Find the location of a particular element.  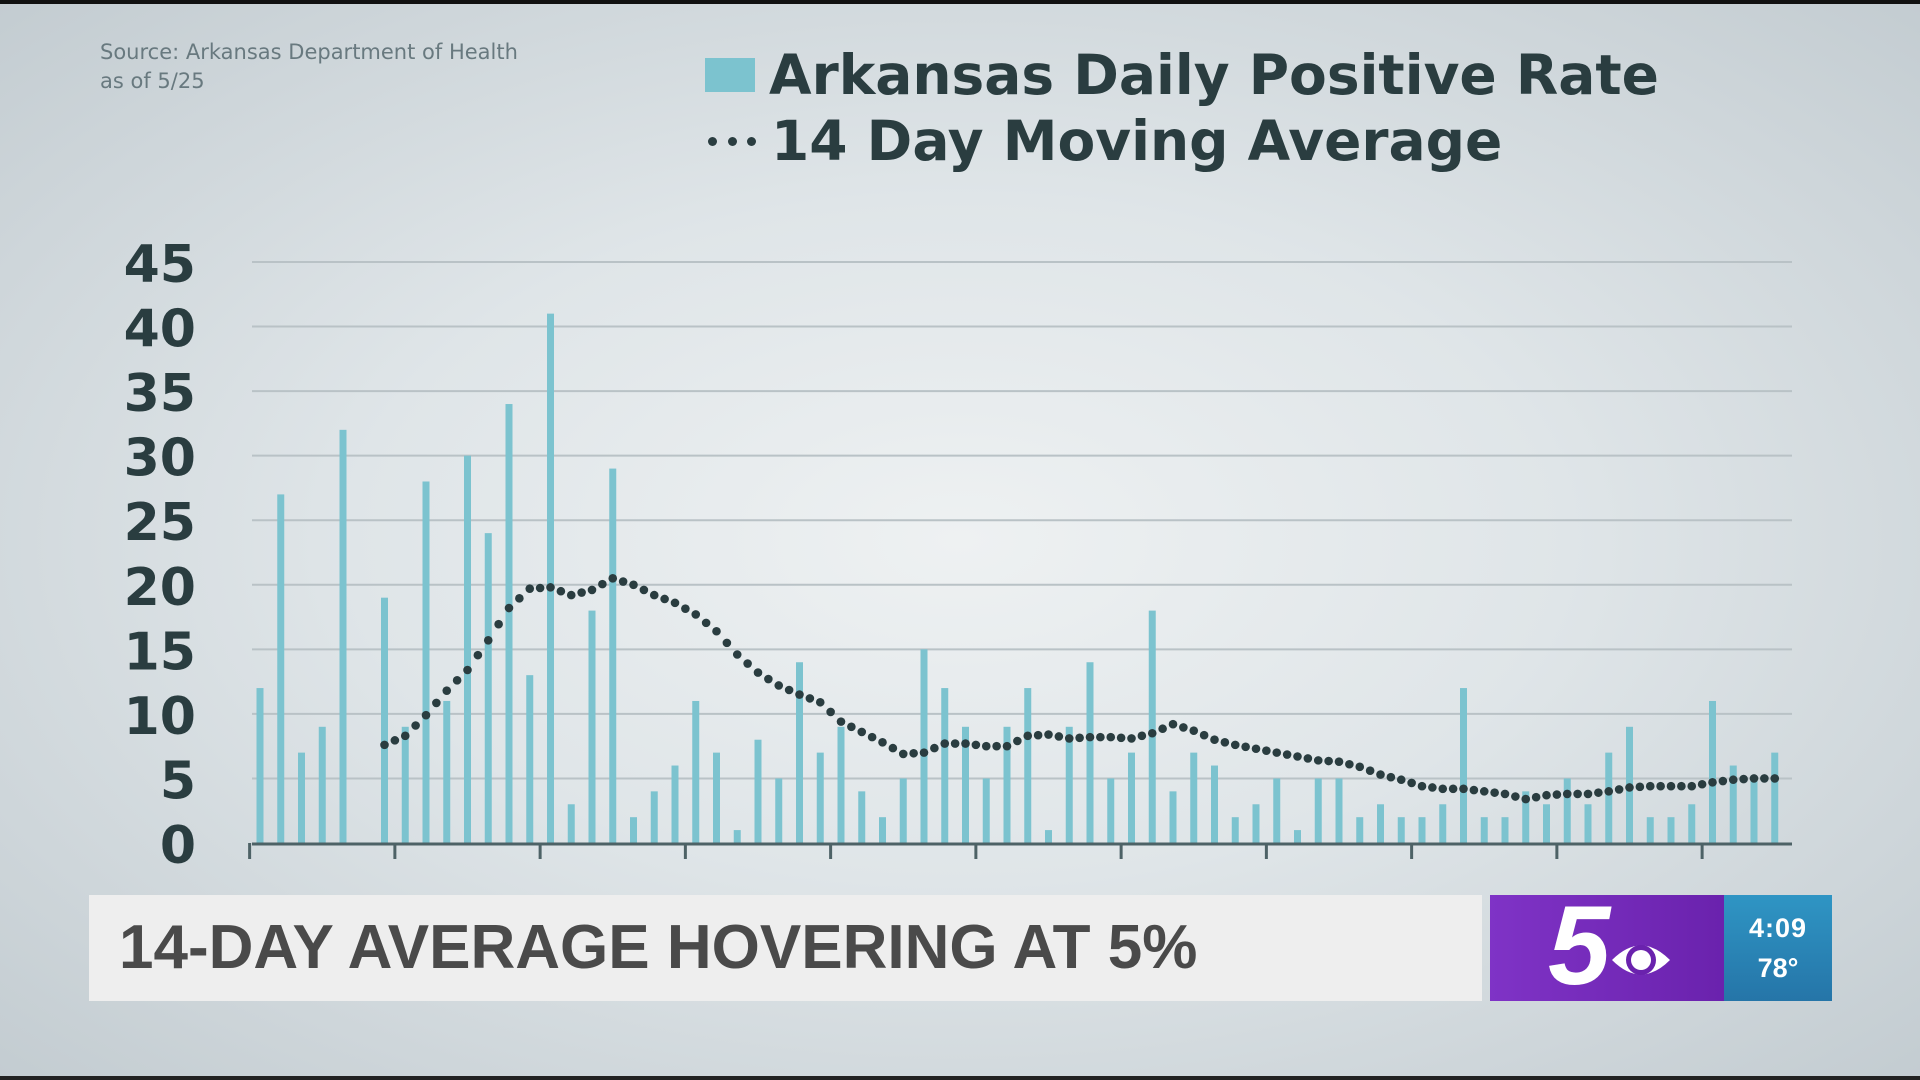

cbs-eye-icon is located at coordinates (1641, 960).